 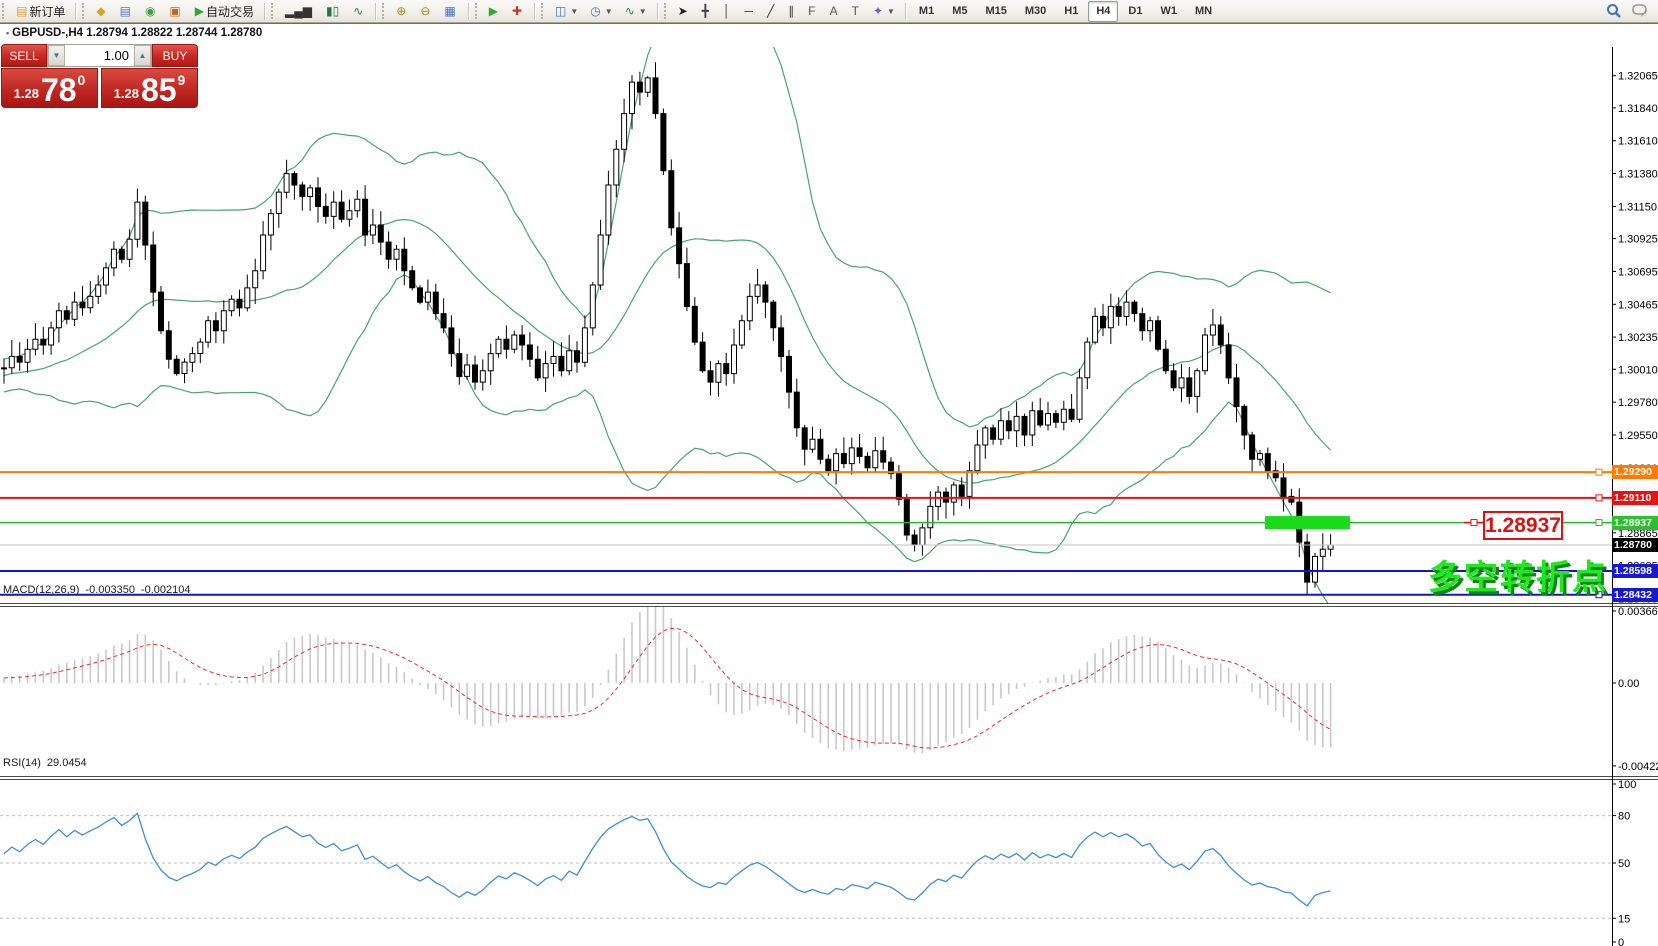 What do you see at coordinates (960, 11) in the screenshot?
I see `timeframe-m5-button: M5` at bounding box center [960, 11].